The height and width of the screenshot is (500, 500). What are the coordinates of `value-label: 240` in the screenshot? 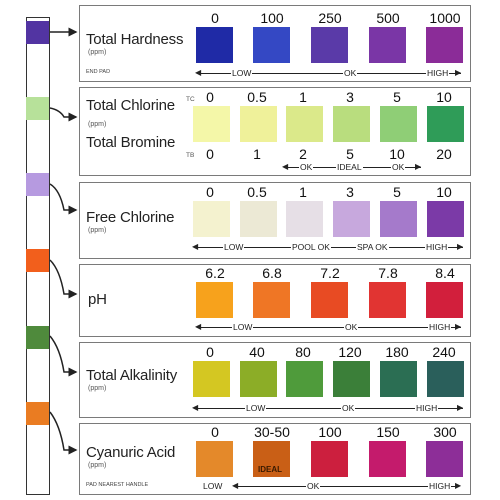 It's located at (444, 352).